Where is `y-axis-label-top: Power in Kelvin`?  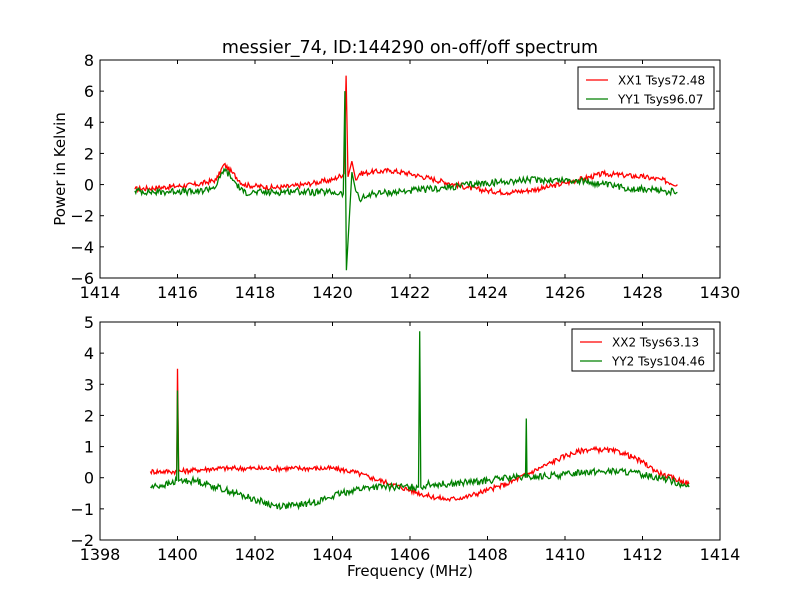
y-axis-label-top: Power in Kelvin is located at coordinates (60, 169).